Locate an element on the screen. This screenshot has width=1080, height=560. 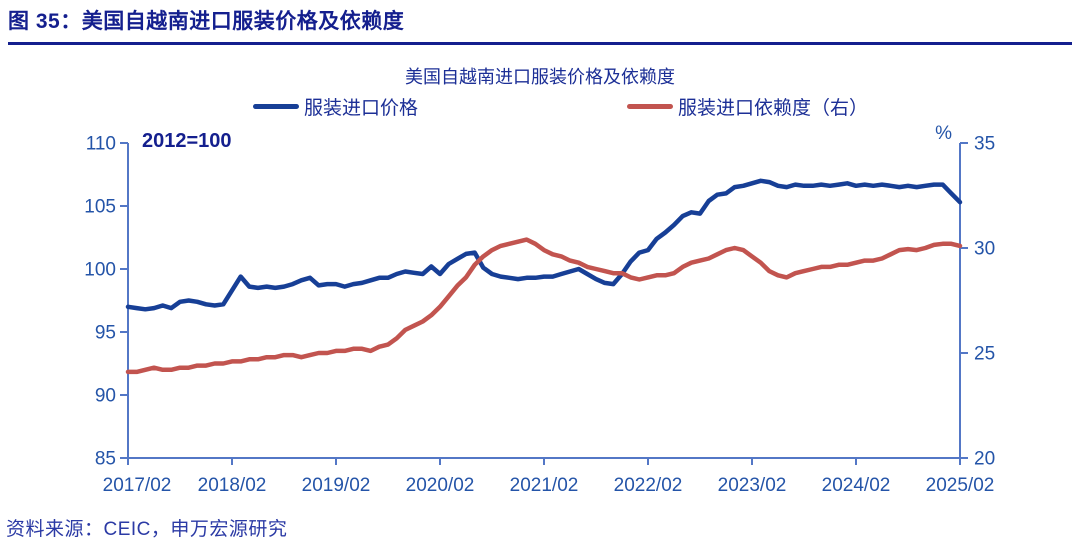
legend-item-price: 服装进口价格 is located at coordinates (335, 107).